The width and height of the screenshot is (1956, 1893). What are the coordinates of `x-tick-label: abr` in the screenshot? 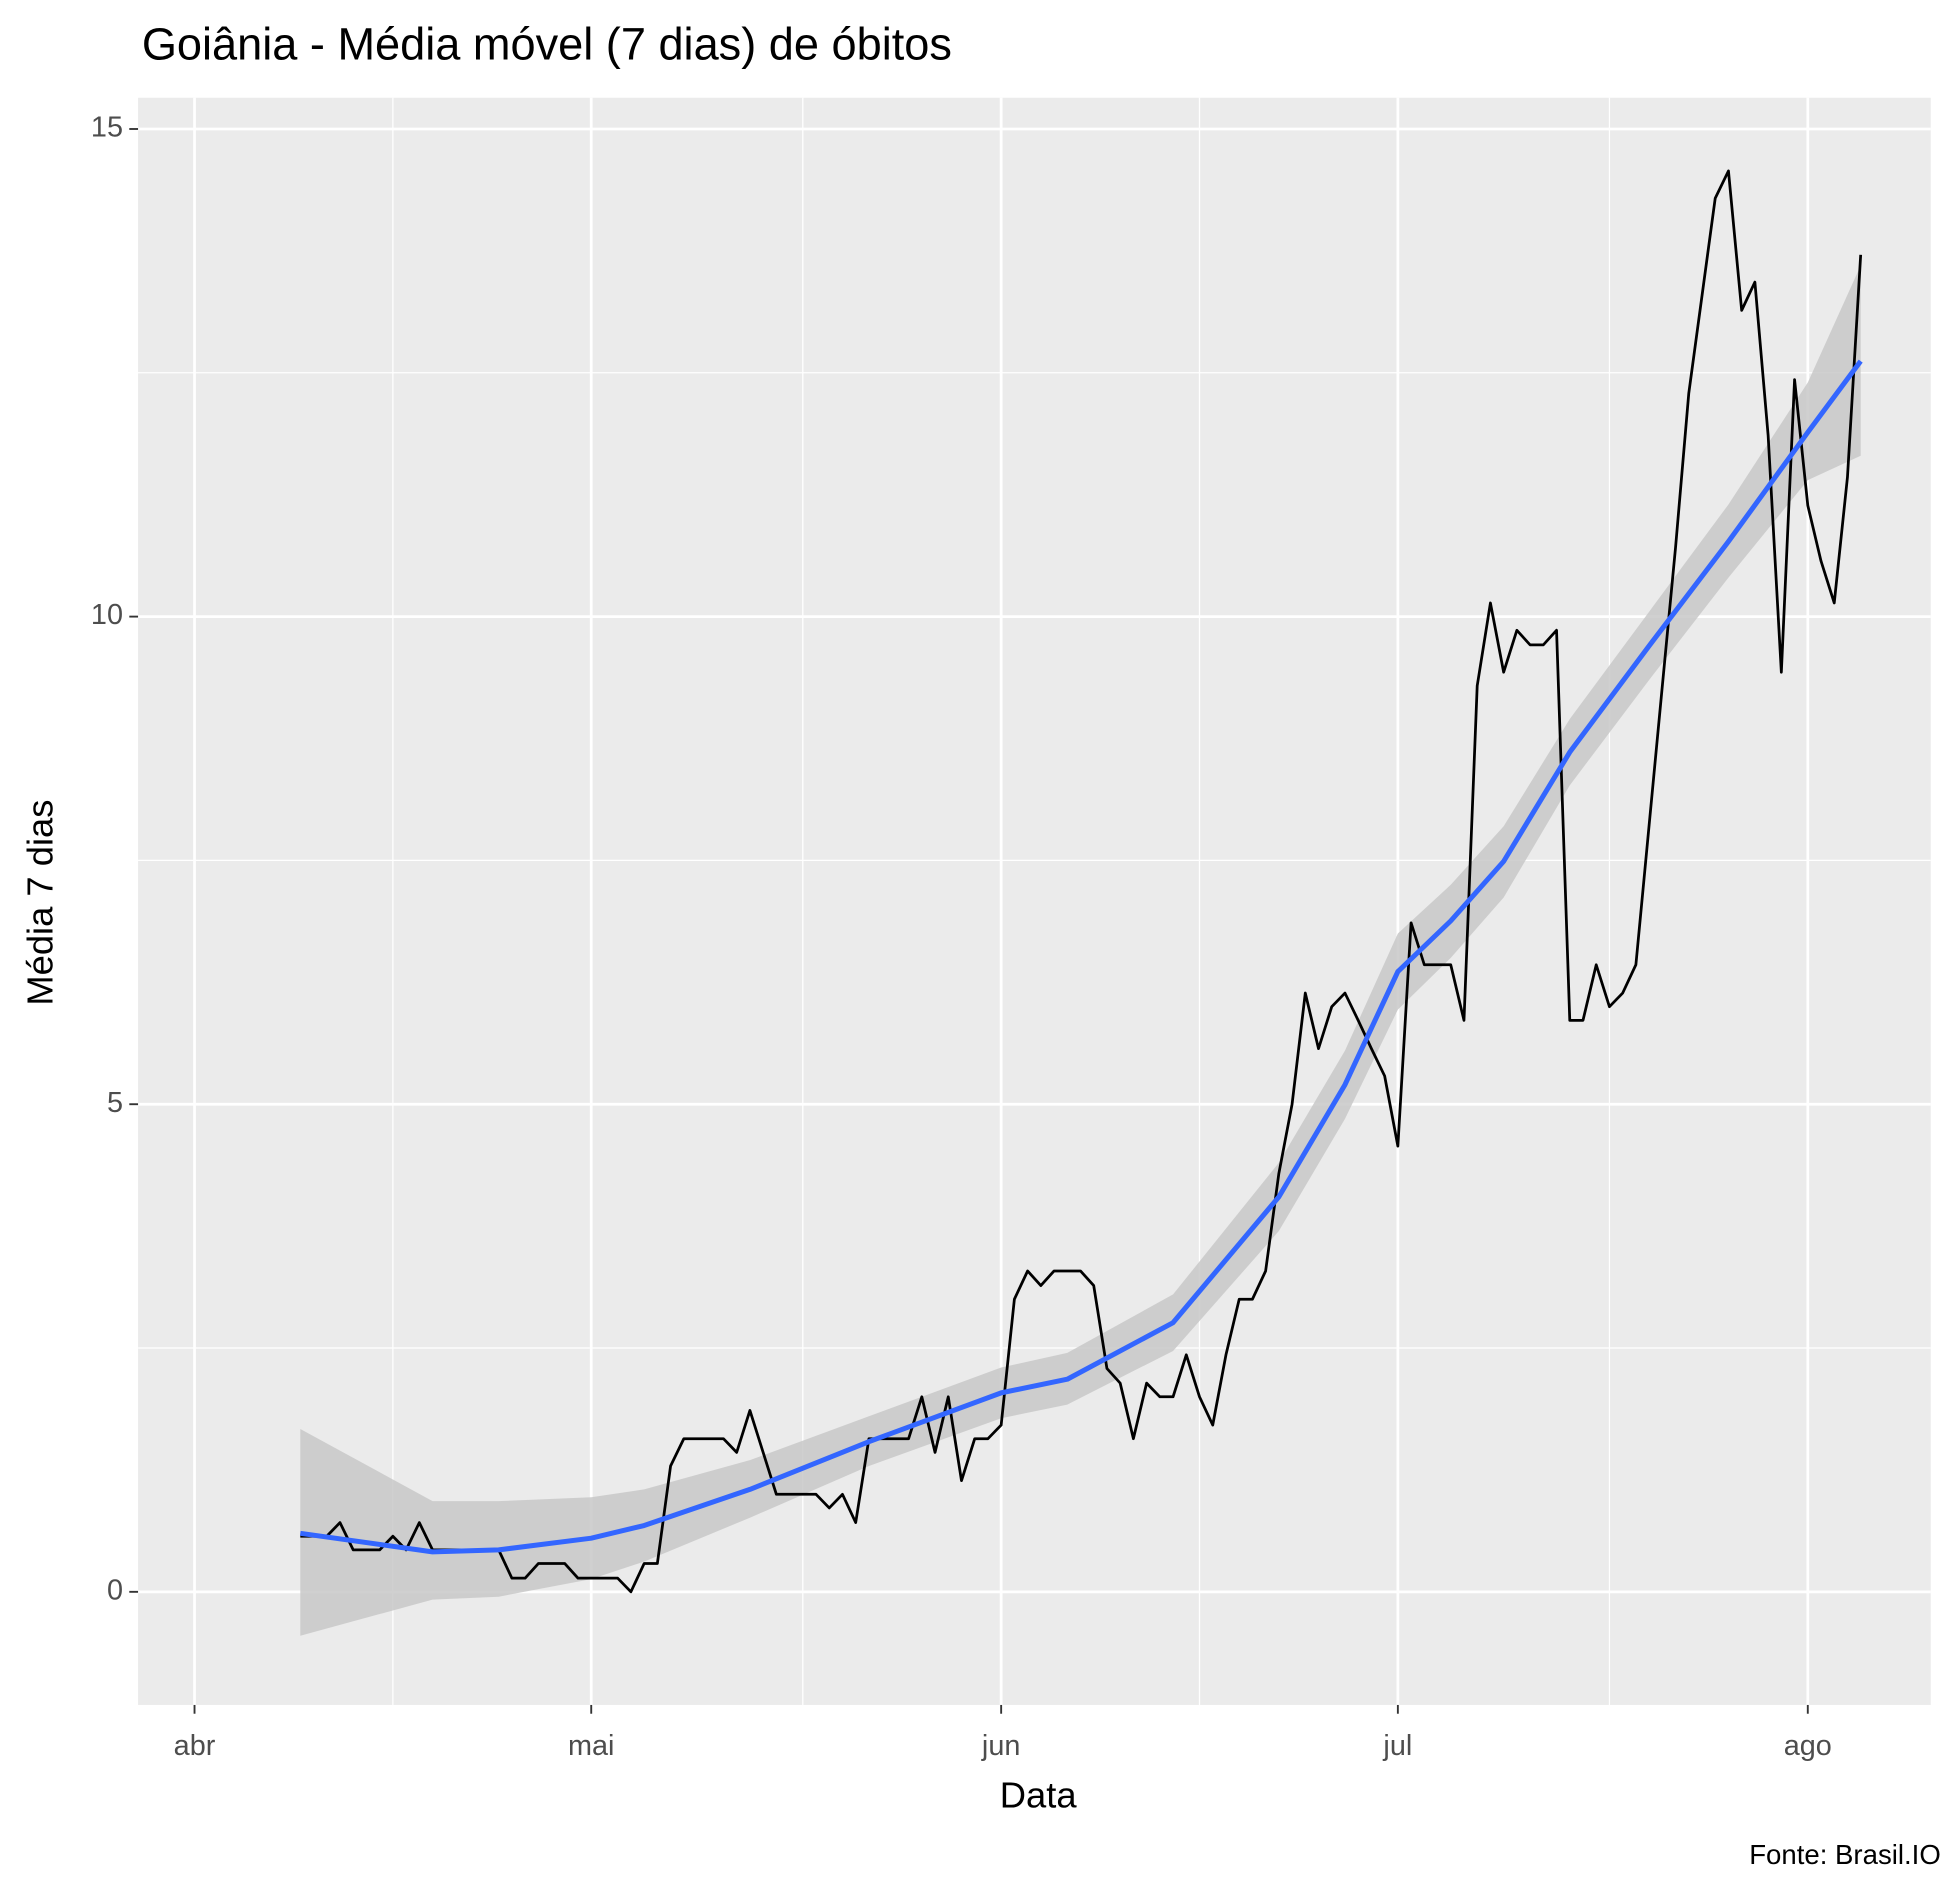 It's located at (195, 1746).